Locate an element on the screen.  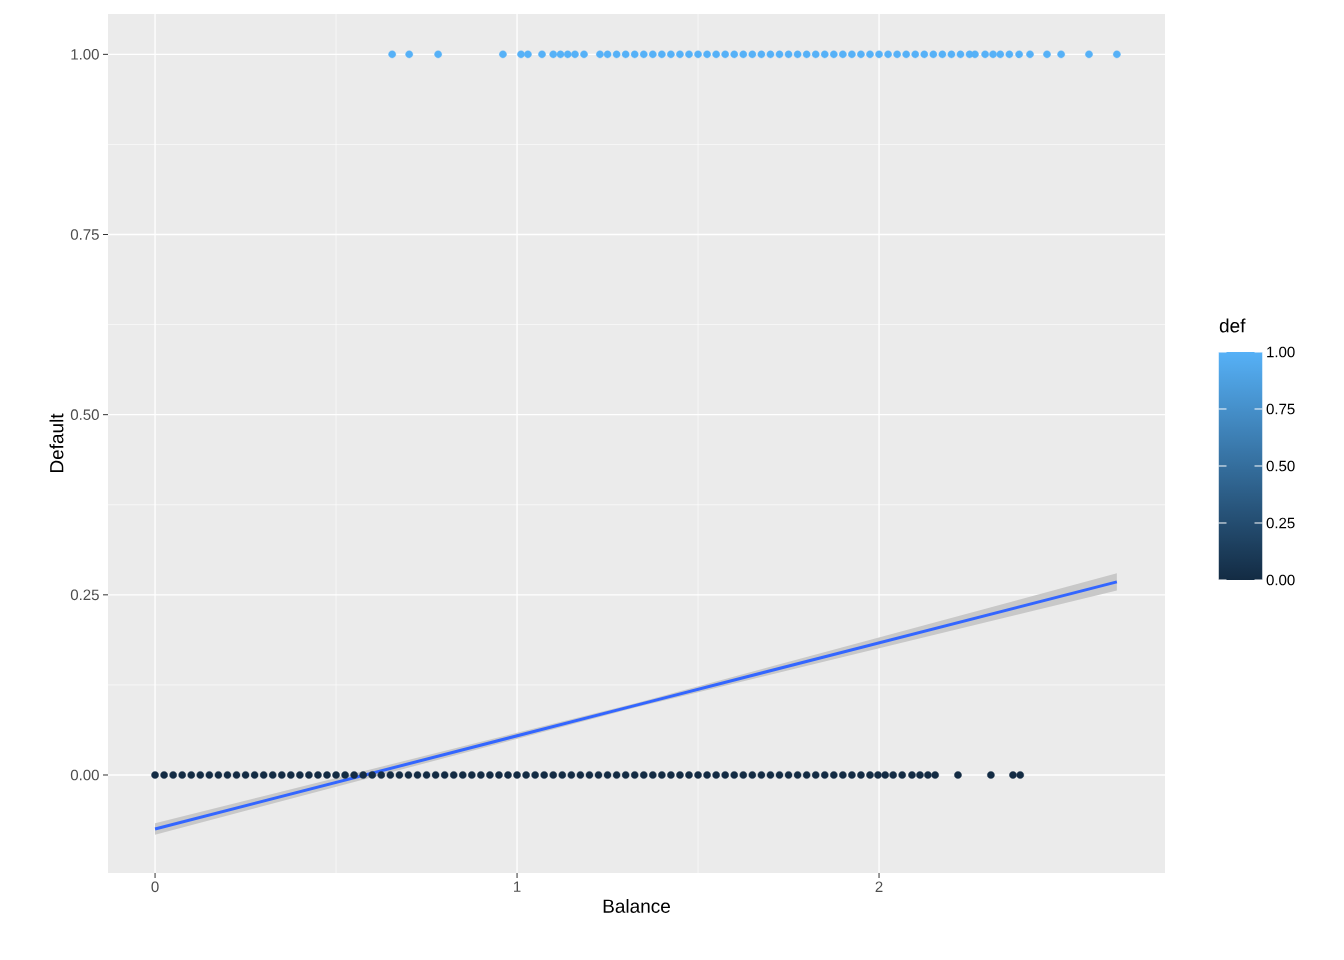
x-axis-title: Balance is located at coordinates (636, 905).